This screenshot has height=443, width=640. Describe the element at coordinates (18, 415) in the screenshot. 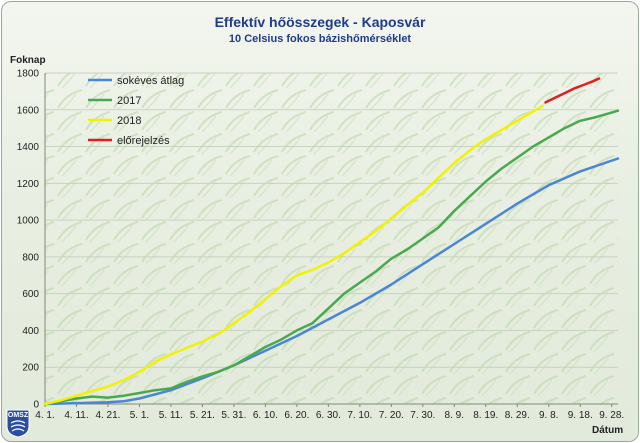

I see `logo-label: OMSZ` at that location.